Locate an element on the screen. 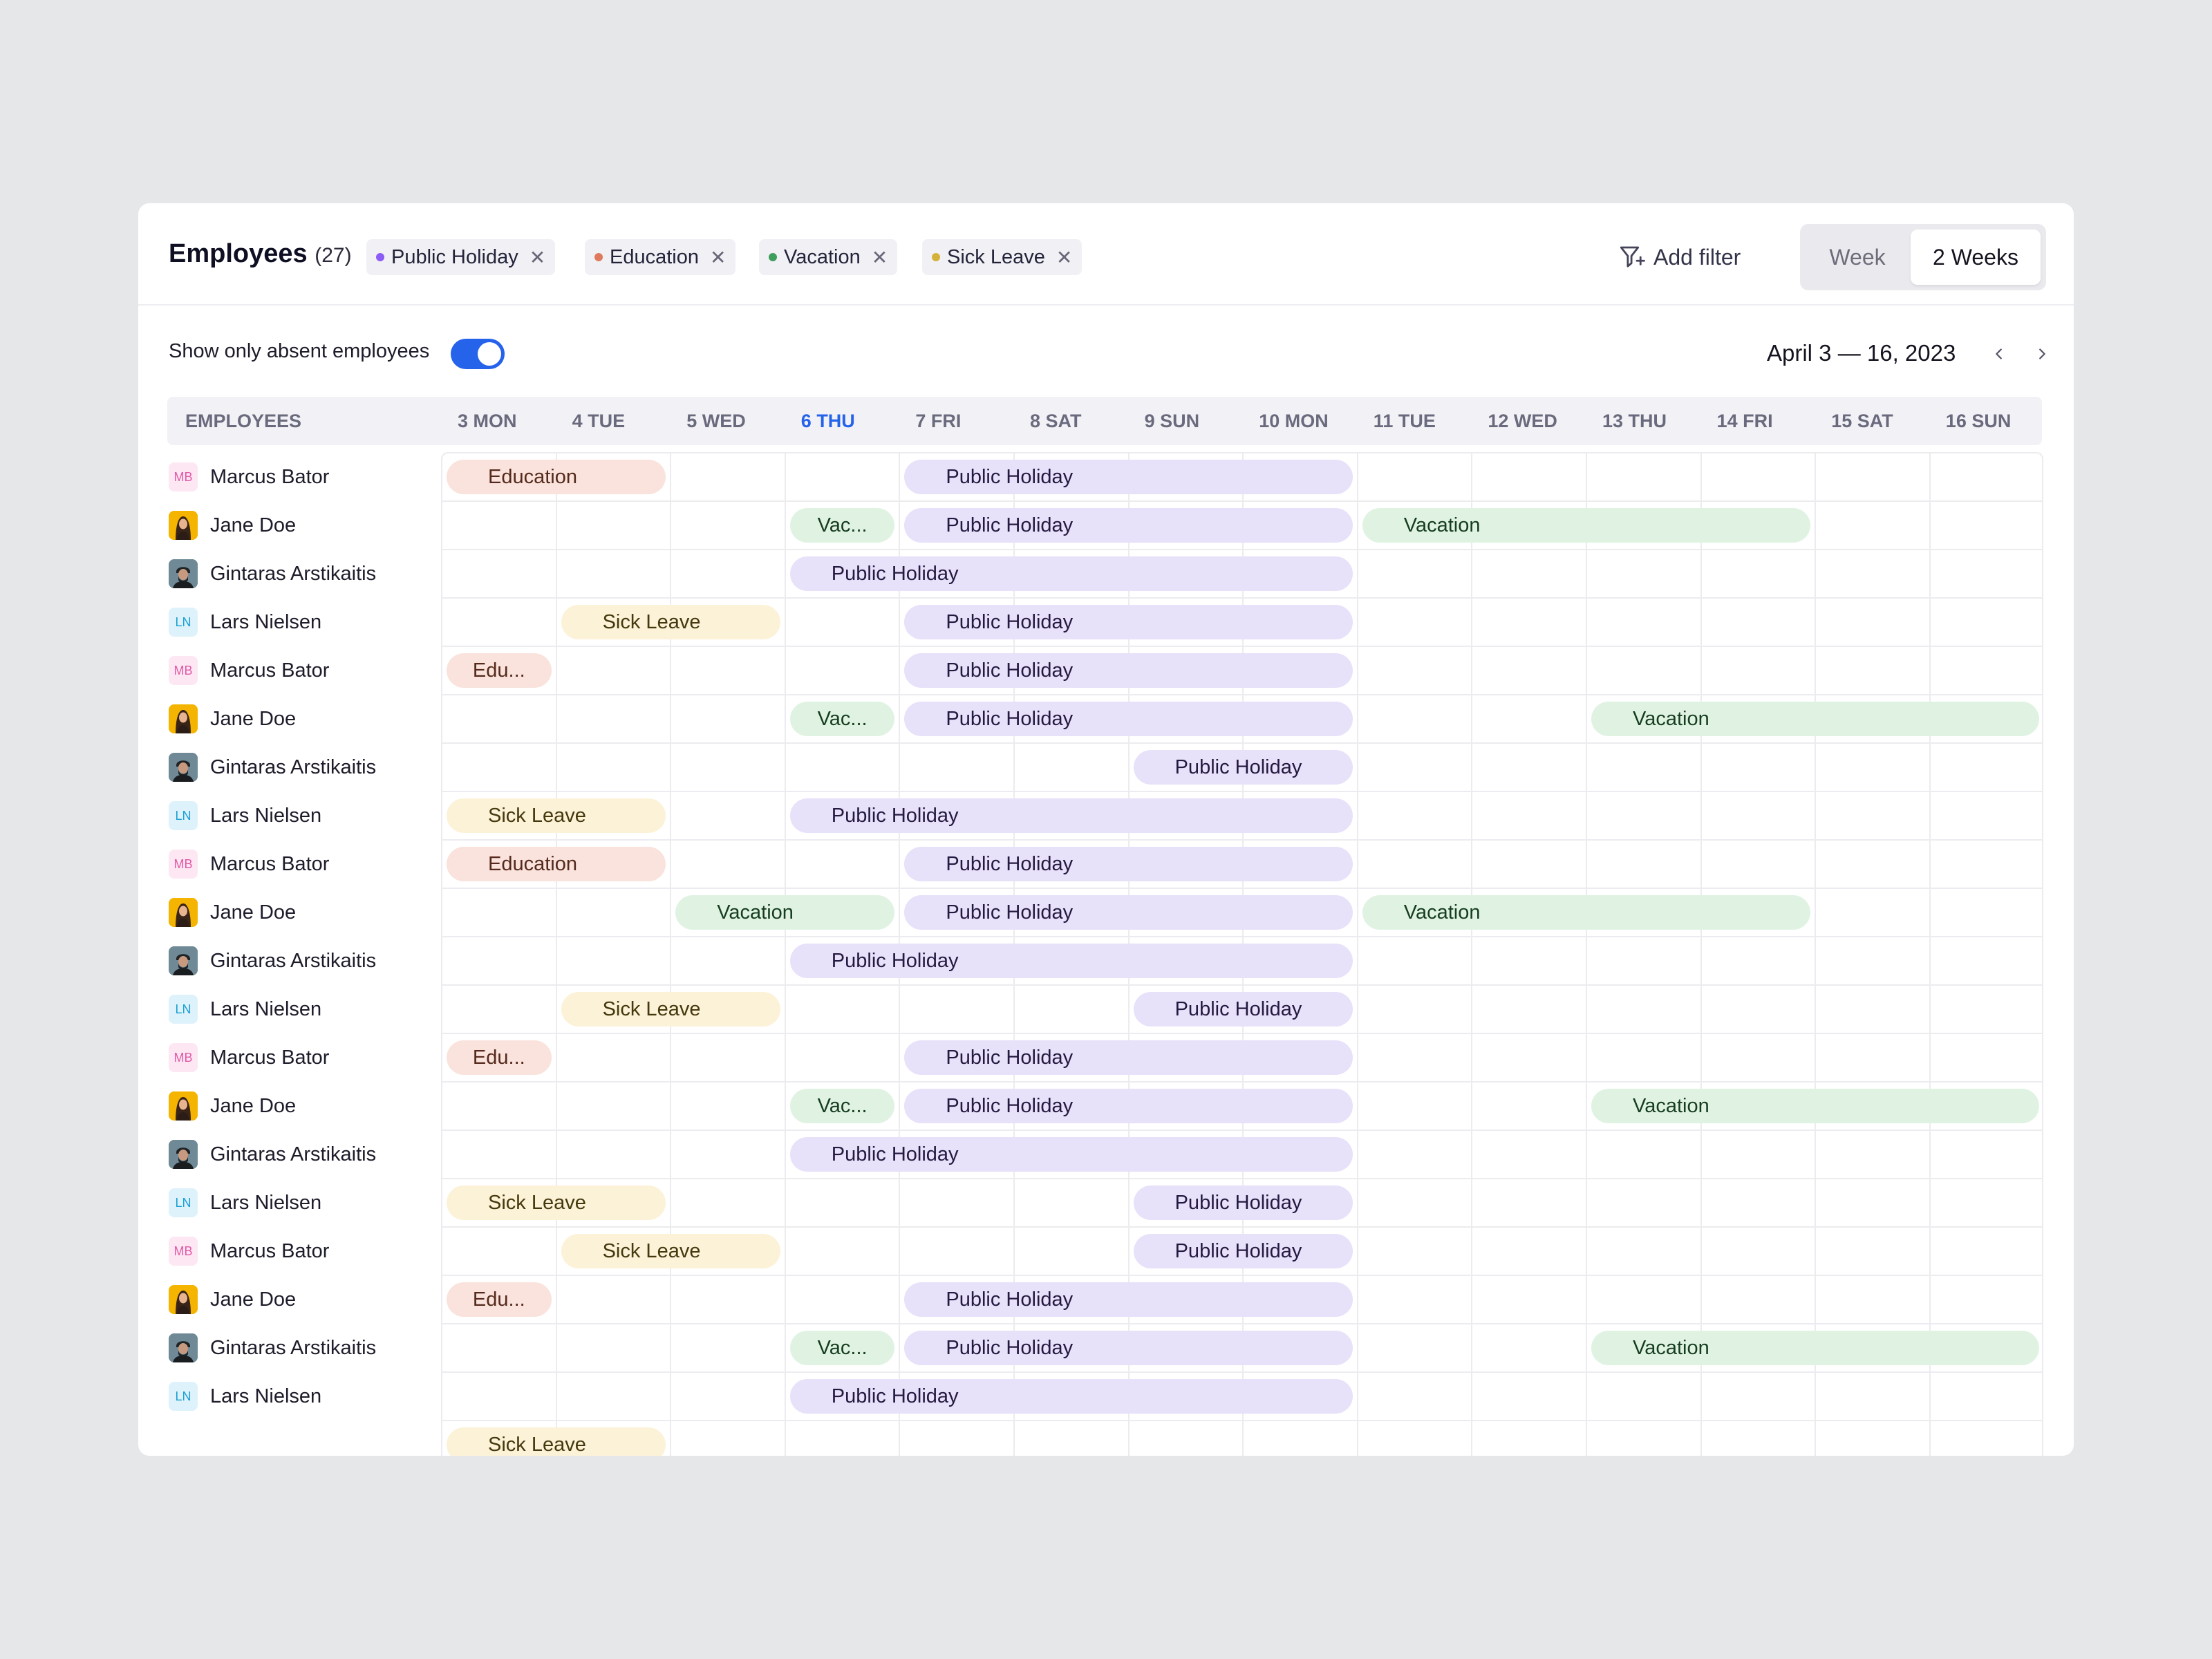 The width and height of the screenshot is (2212, 1659). grid-column-divider is located at coordinates (1472, 955).